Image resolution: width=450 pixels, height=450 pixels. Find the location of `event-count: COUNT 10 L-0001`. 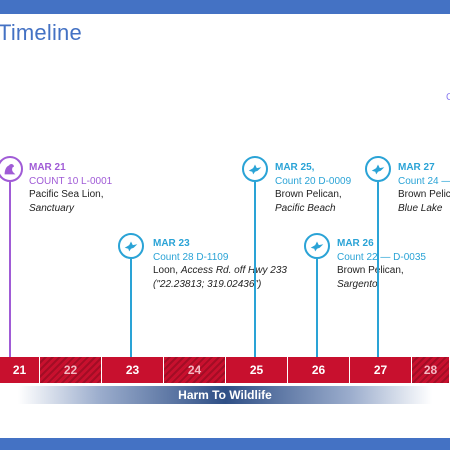

event-count: COUNT 10 L-0001 is located at coordinates (71, 181).